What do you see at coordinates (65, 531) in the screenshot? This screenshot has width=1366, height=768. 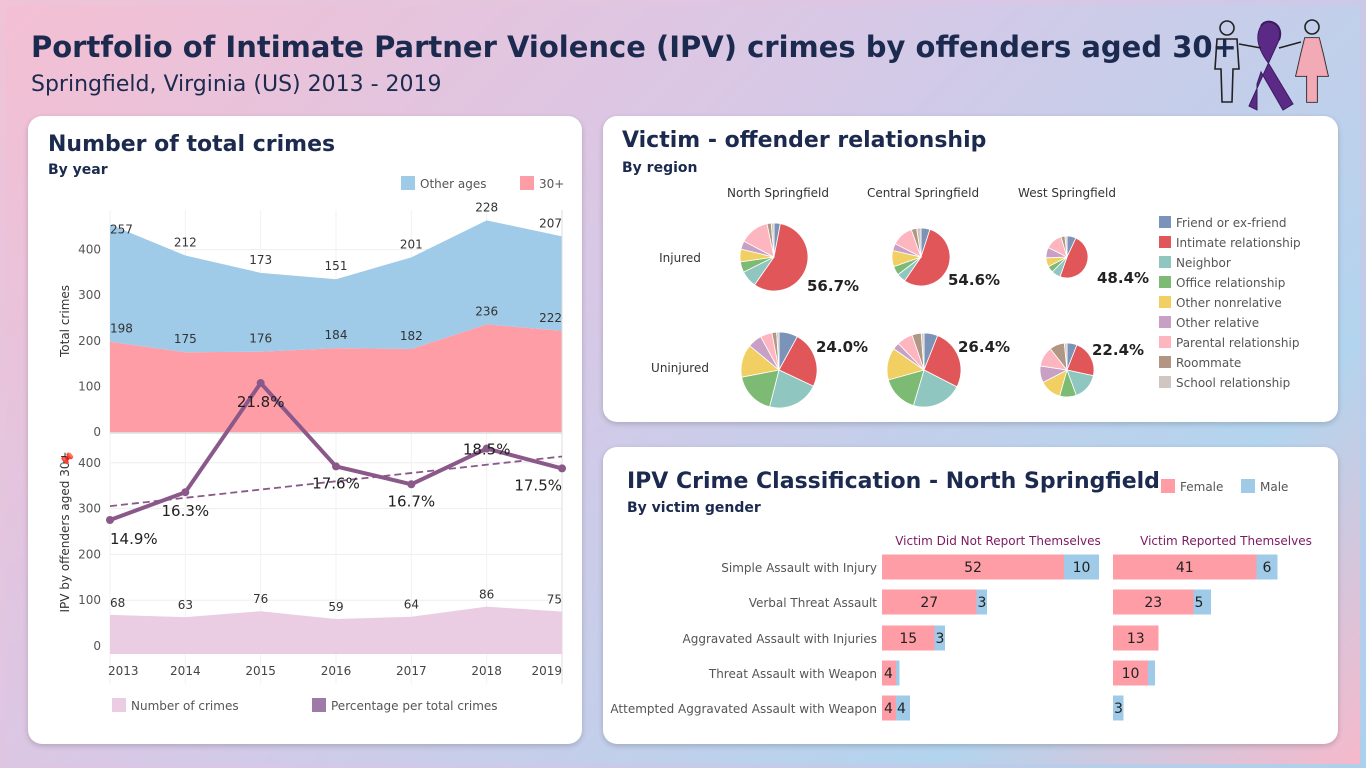 I see `y-axis-title-ipv: IPV by offenders aged 30+` at bounding box center [65, 531].